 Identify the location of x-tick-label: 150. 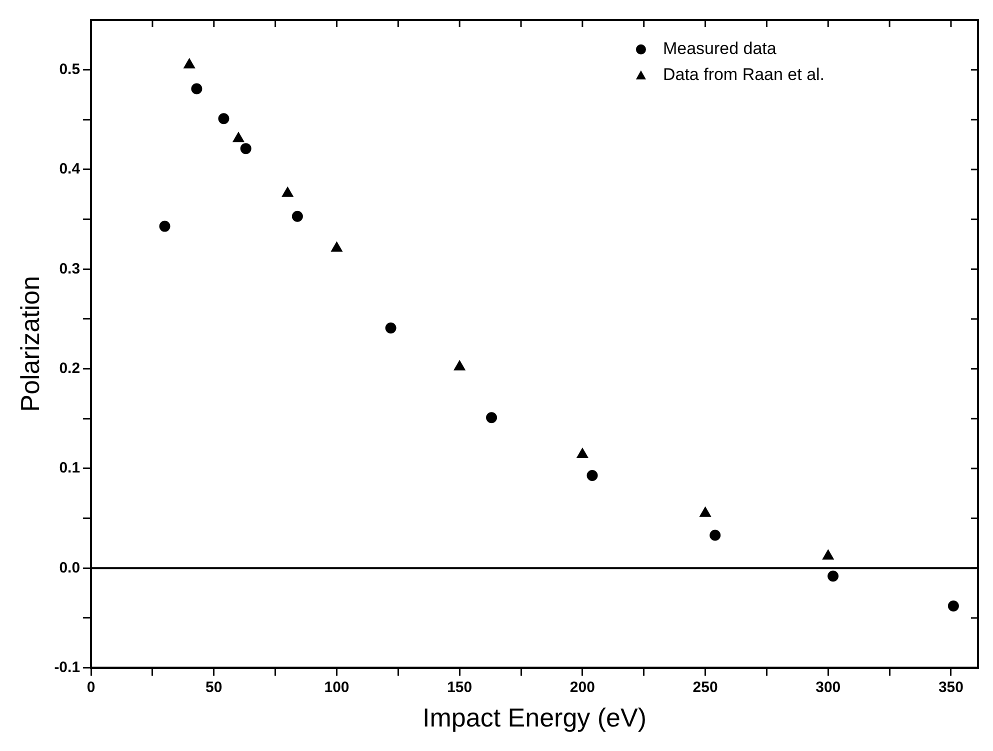
(459, 687).